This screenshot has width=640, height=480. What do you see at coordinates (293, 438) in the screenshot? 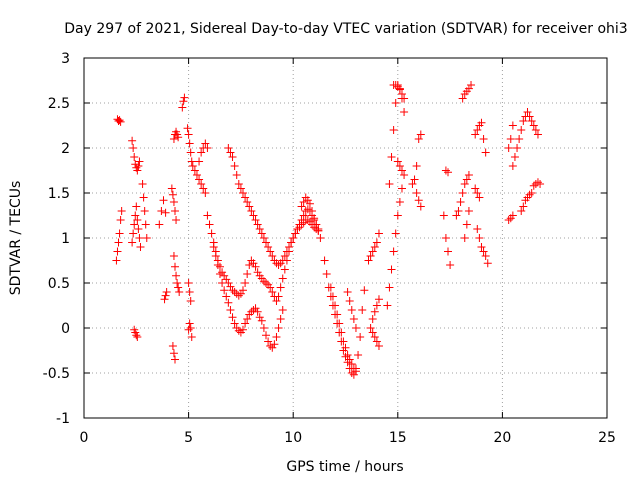
I see `x-tick-label: 10` at bounding box center [293, 438].